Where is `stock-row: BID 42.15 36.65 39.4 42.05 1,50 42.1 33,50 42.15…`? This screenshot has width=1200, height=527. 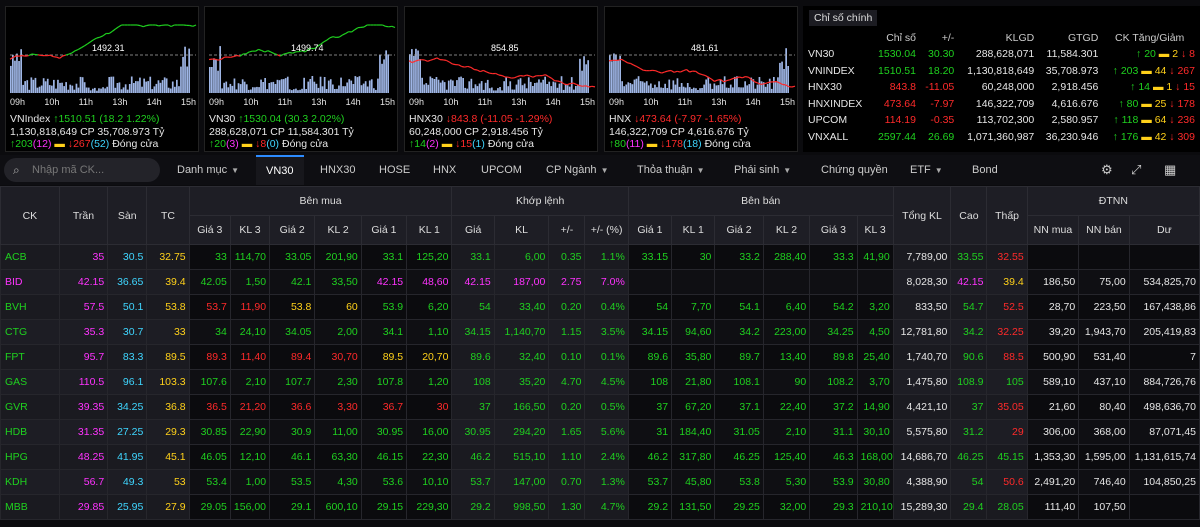 stock-row: BID 42.15 36.65 39.4 42.05 1,50 42.1 33,50 42.15… is located at coordinates (600, 282).